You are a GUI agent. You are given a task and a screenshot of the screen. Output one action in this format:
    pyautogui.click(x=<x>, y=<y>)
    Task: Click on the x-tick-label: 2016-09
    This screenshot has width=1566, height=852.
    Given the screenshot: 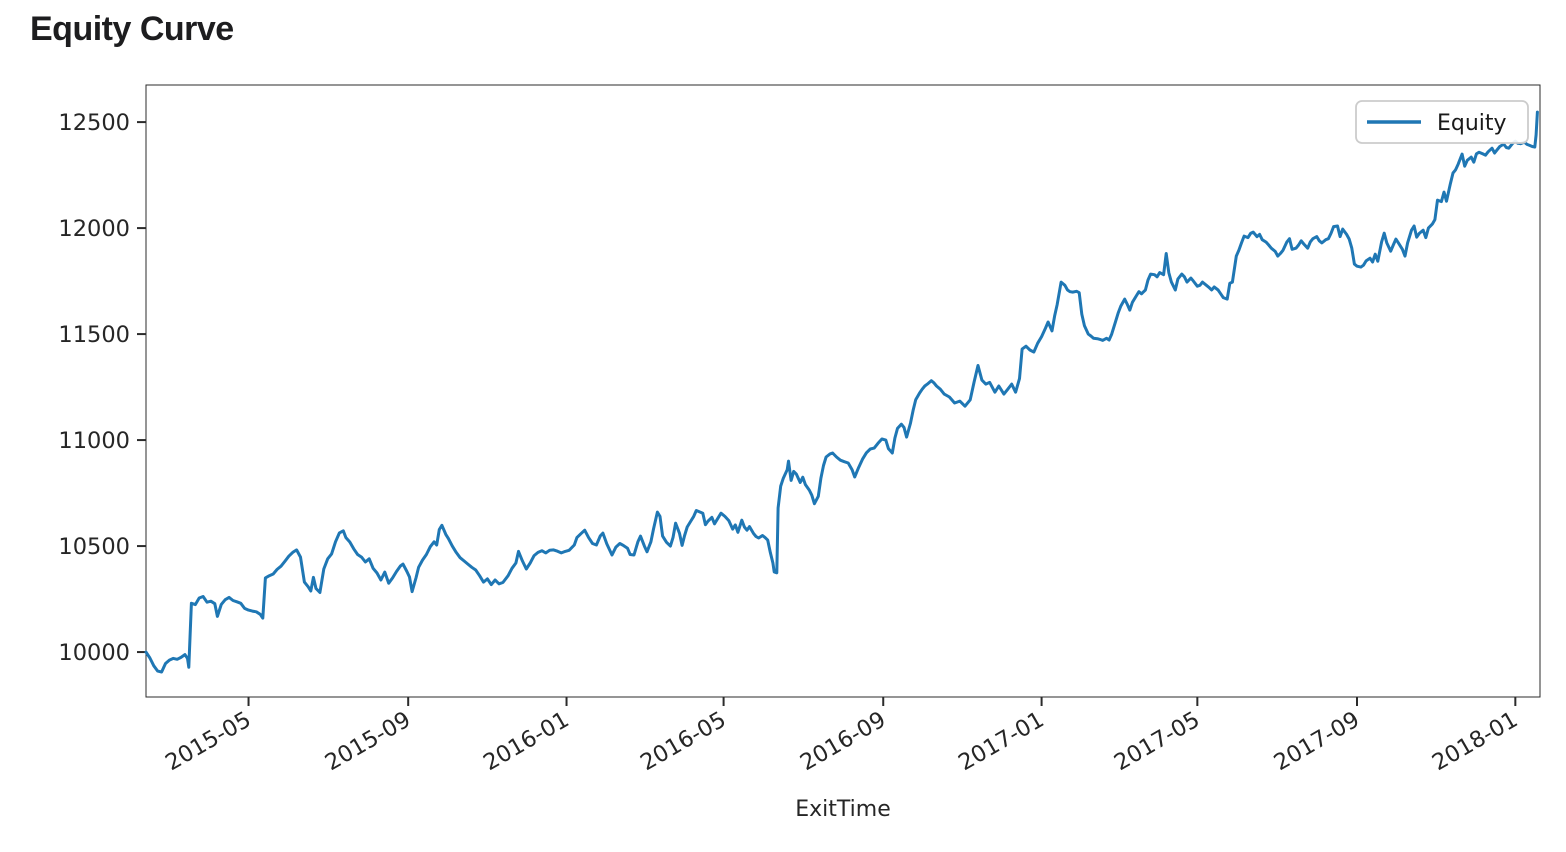 What is the action you would take?
    pyautogui.click(x=843, y=742)
    